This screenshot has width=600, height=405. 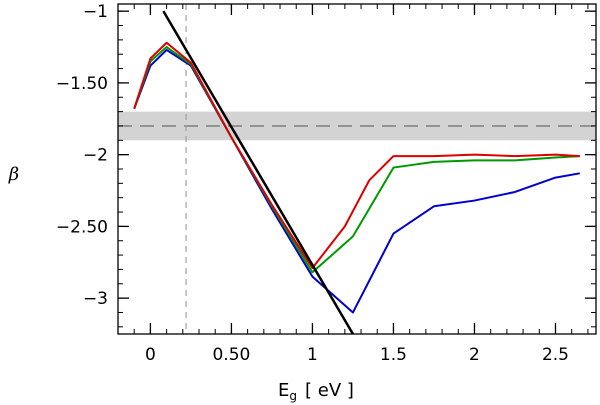 What do you see at coordinates (95, 12) in the screenshot?
I see `y-tick-label: −1` at bounding box center [95, 12].